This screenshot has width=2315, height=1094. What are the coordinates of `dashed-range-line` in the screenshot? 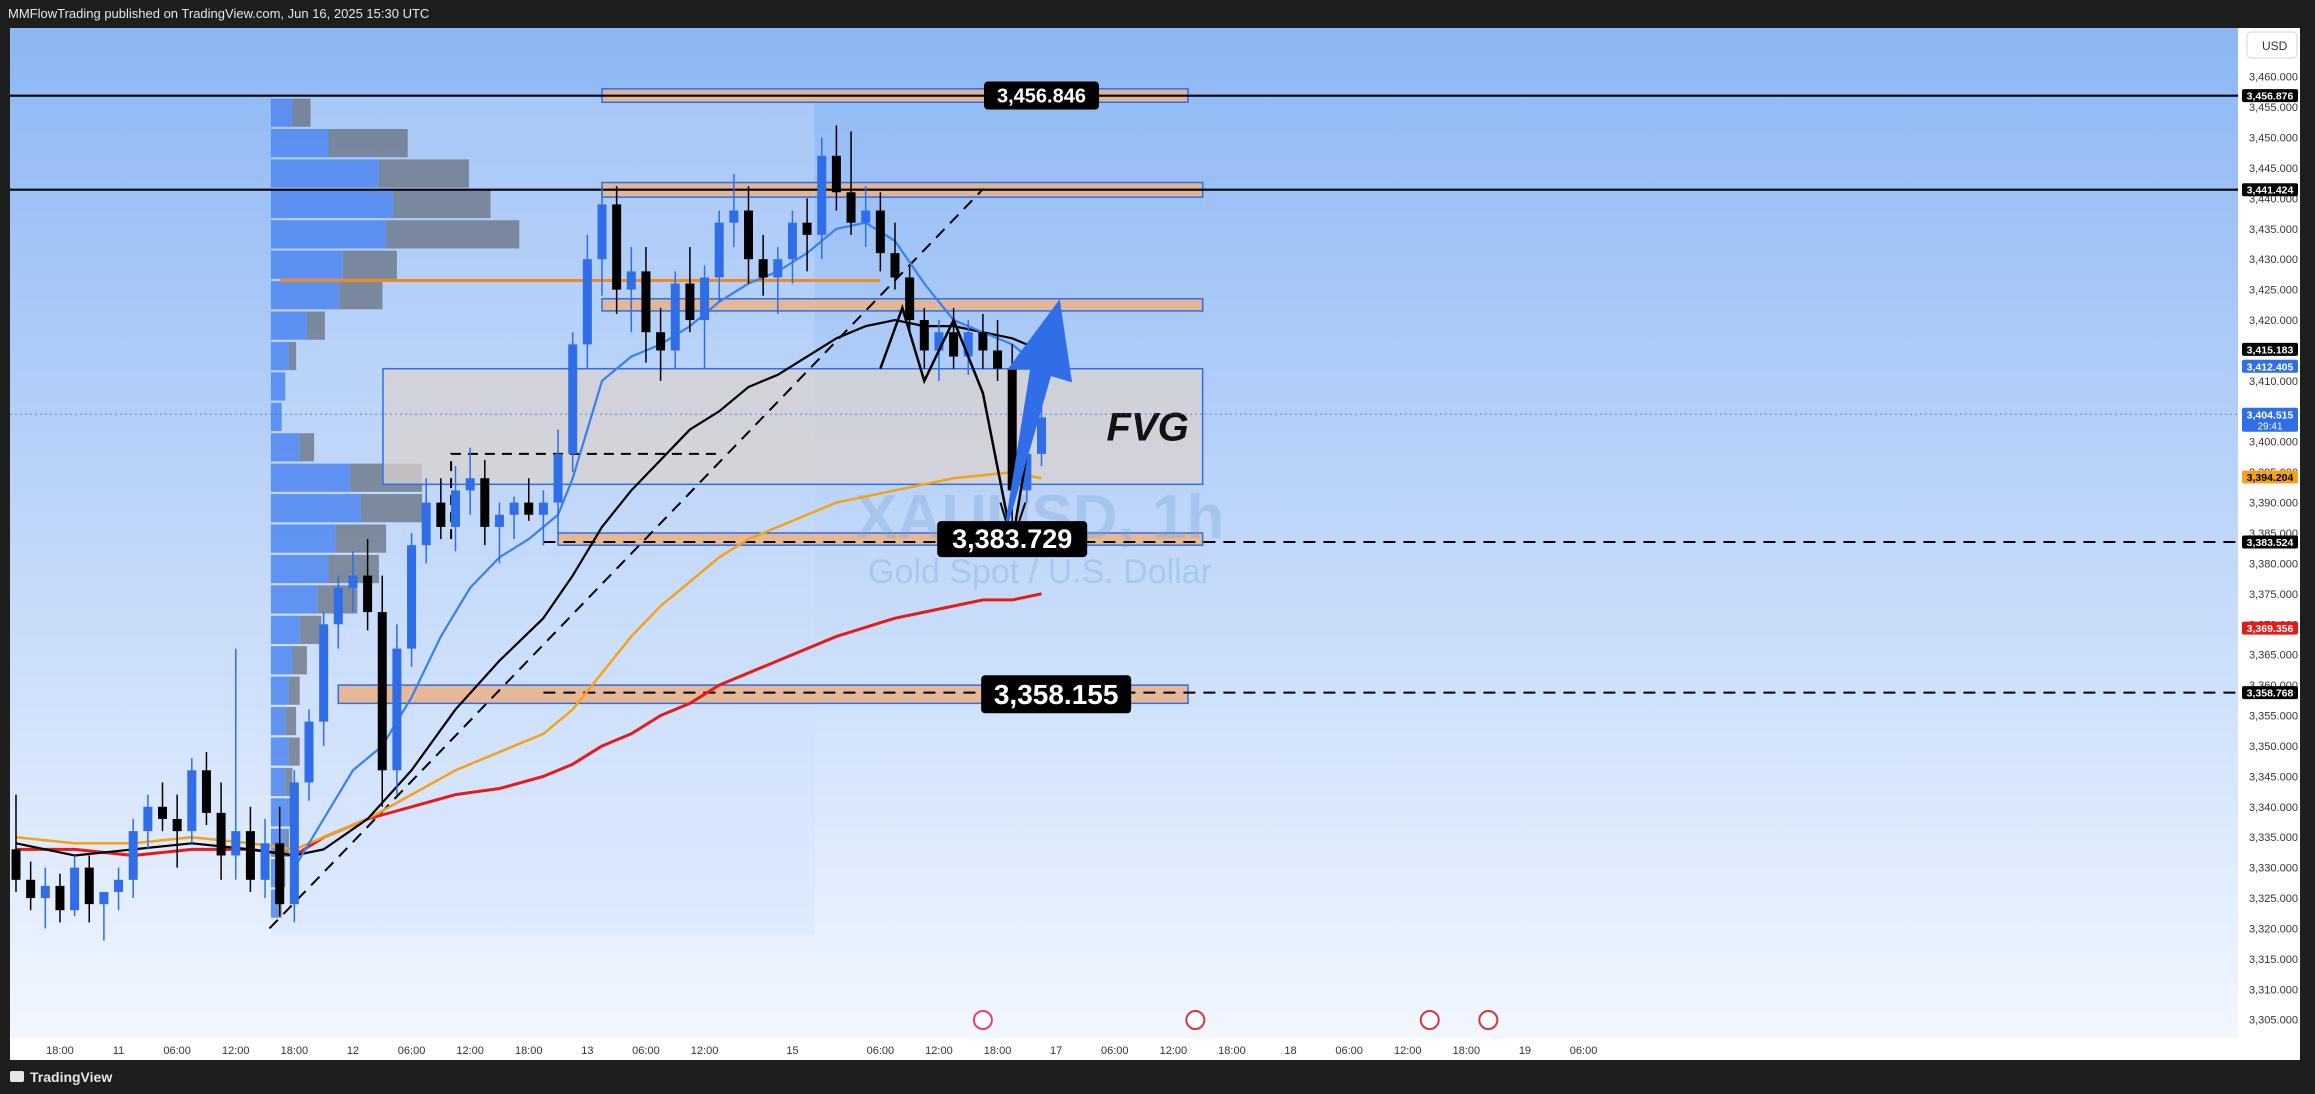 It's located at (585, 496).